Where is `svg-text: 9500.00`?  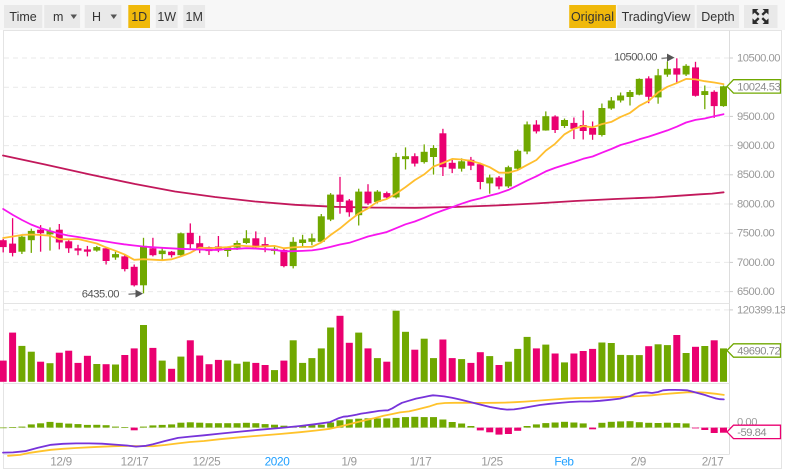
svg-text: 9500.00 is located at coordinates (756, 117).